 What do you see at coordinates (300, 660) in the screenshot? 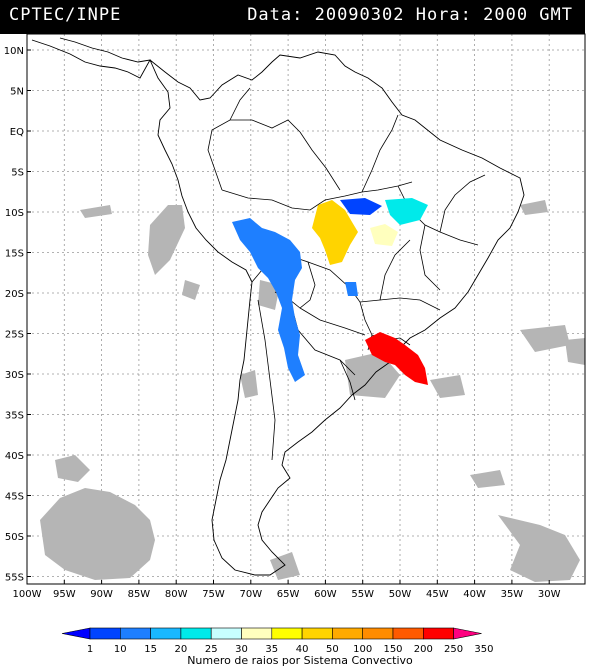
I see `legend-title: Numero de raios por Sistema Convectivo` at bounding box center [300, 660].